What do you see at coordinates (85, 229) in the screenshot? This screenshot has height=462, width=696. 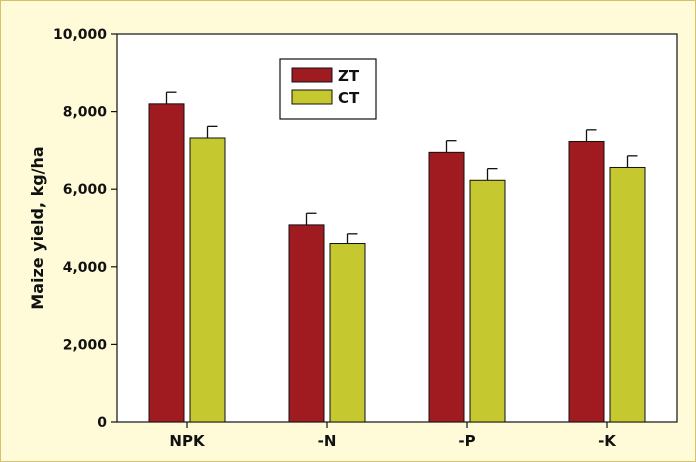 I see `y-axis: 0 2,000 4,000 6,000 8,000 10,000` at bounding box center [85, 229].